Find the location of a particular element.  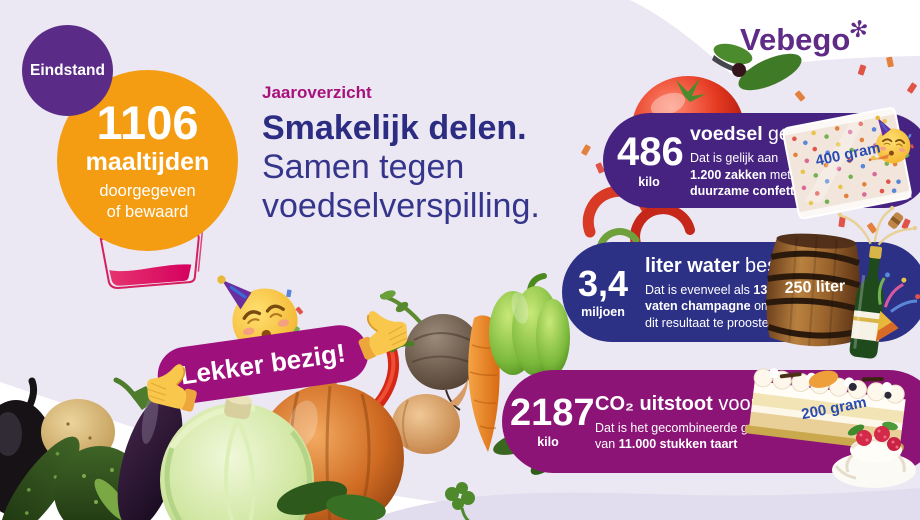

beet-image is located at coordinates (430, 350).